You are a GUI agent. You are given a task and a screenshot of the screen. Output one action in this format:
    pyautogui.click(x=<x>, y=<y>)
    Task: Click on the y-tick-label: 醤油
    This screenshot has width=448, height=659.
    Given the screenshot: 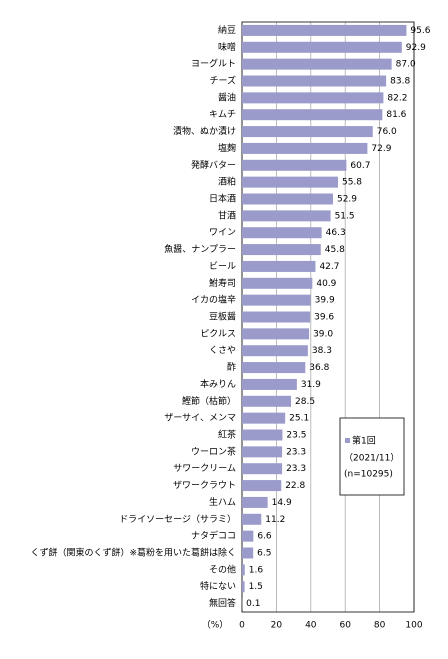 What is the action you would take?
    pyautogui.click(x=227, y=97)
    